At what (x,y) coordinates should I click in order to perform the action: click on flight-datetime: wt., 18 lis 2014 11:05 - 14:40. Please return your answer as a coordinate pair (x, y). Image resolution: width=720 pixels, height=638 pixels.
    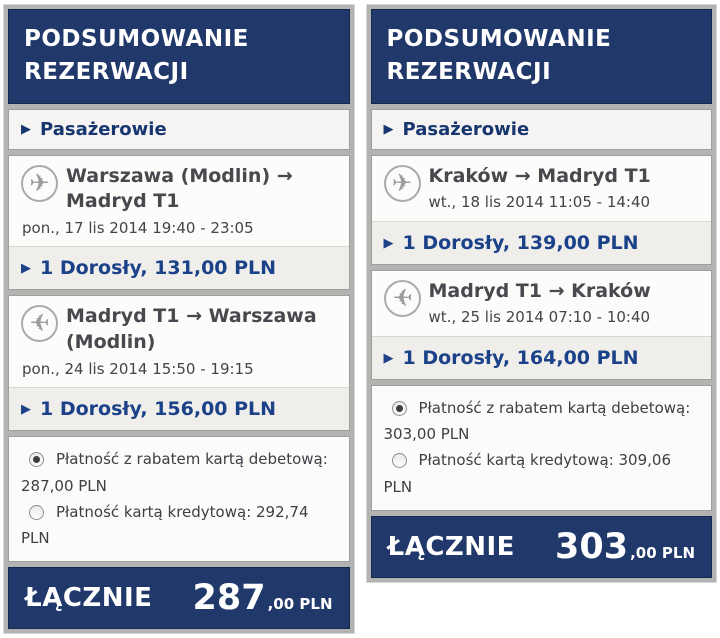
    Looking at the image, I should click on (539, 202).